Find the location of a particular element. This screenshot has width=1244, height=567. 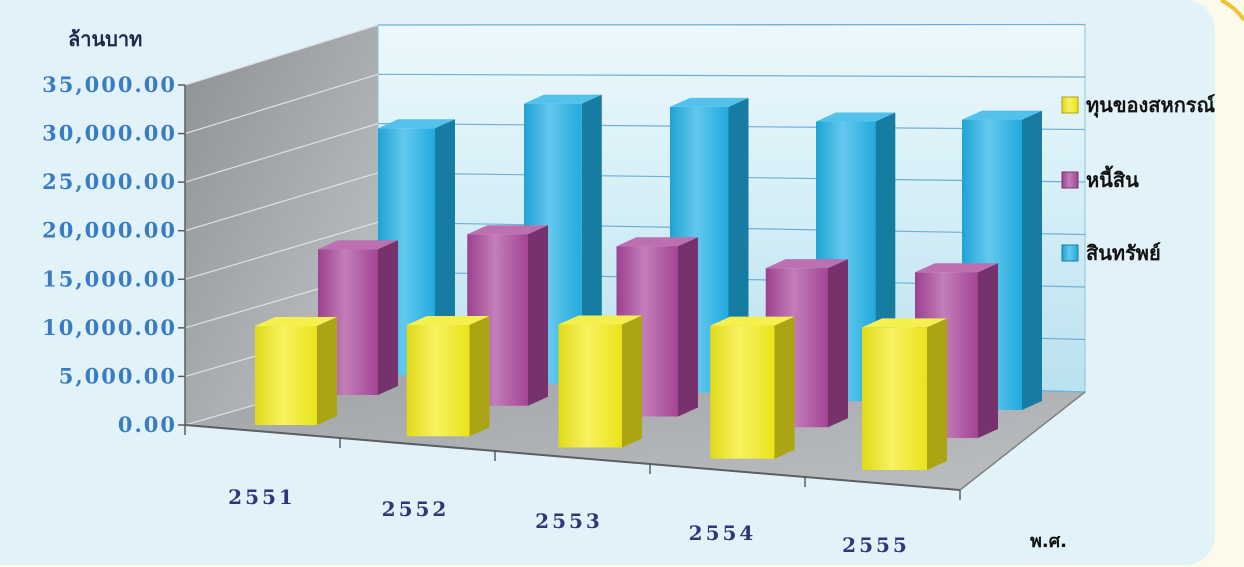

y-tick-label: 15,000.00 is located at coordinates (109, 278).